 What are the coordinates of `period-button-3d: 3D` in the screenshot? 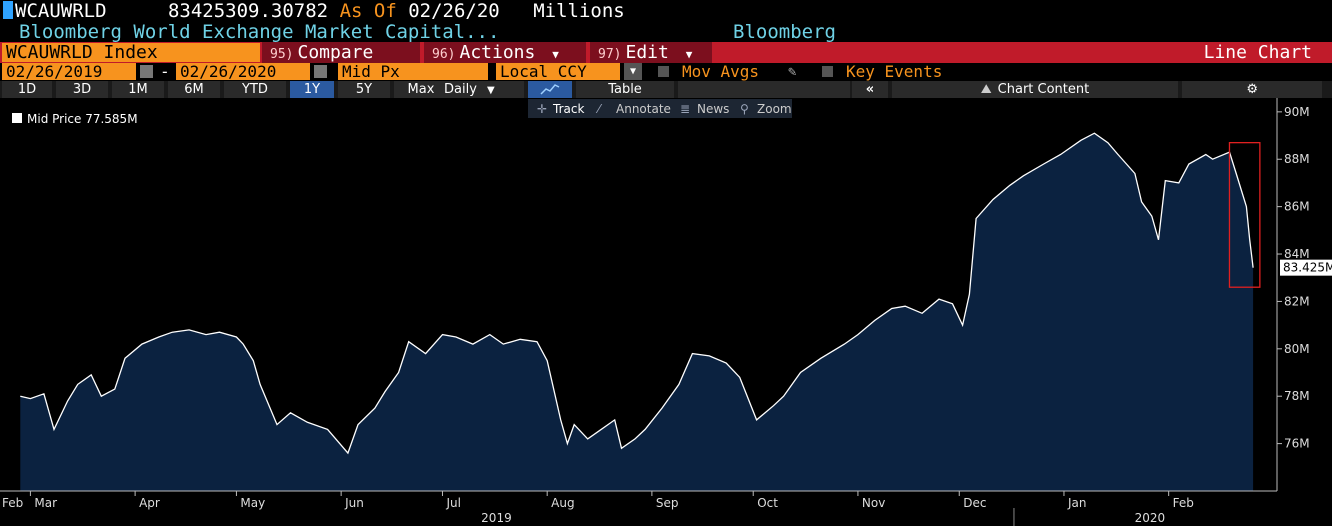 It's located at (82, 89).